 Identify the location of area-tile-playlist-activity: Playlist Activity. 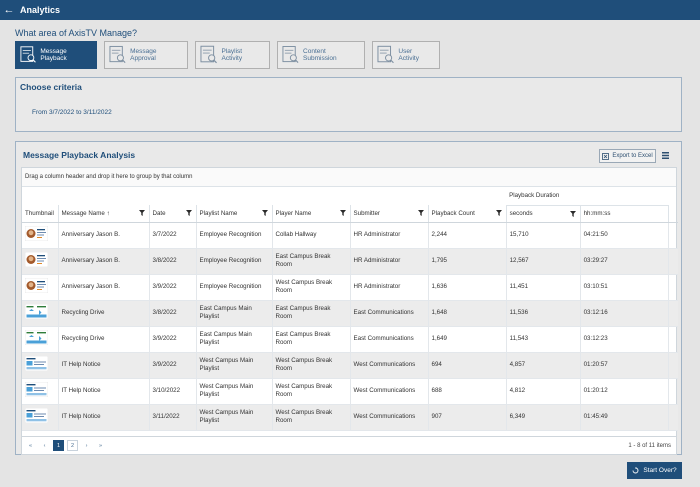
(232, 55).